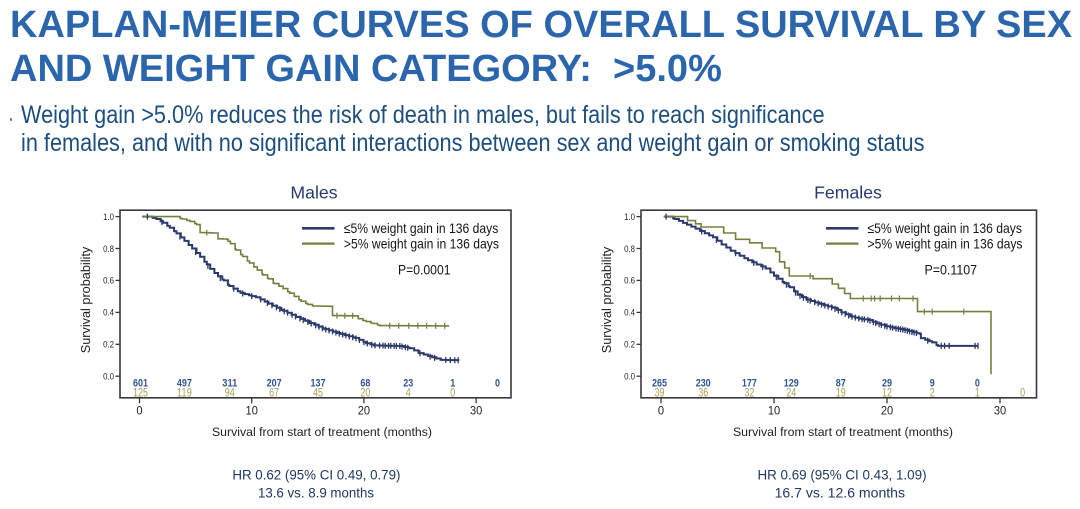  What do you see at coordinates (840, 492) in the screenshot?
I see `svg-text: 16.7 vs. 12.6 months` at bounding box center [840, 492].